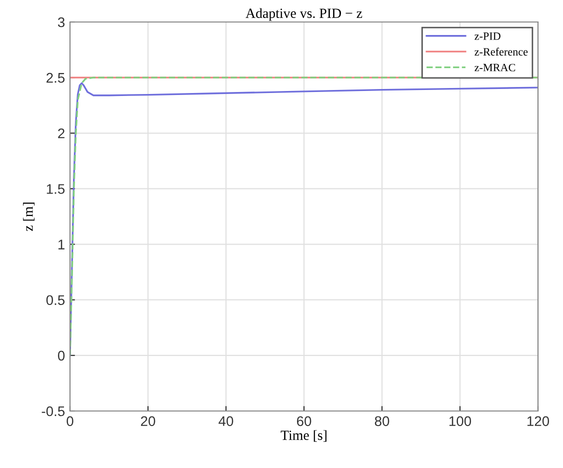  I want to click on y-tick-label: 2, so click(61, 133).